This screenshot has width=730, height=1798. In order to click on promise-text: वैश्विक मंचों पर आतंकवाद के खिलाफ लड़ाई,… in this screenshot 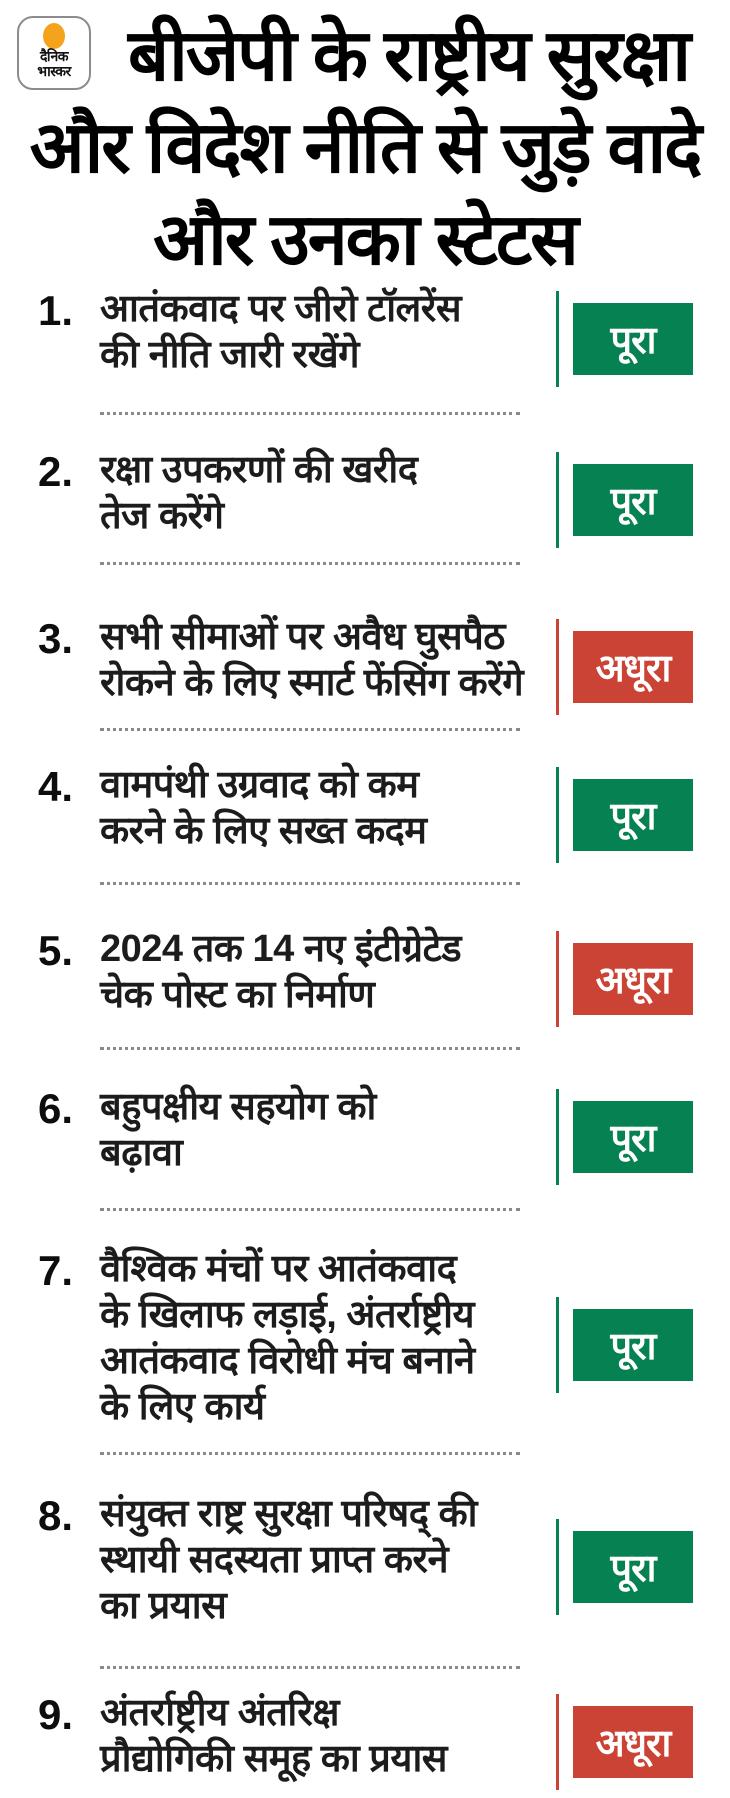, I will do `click(287, 1338)`.